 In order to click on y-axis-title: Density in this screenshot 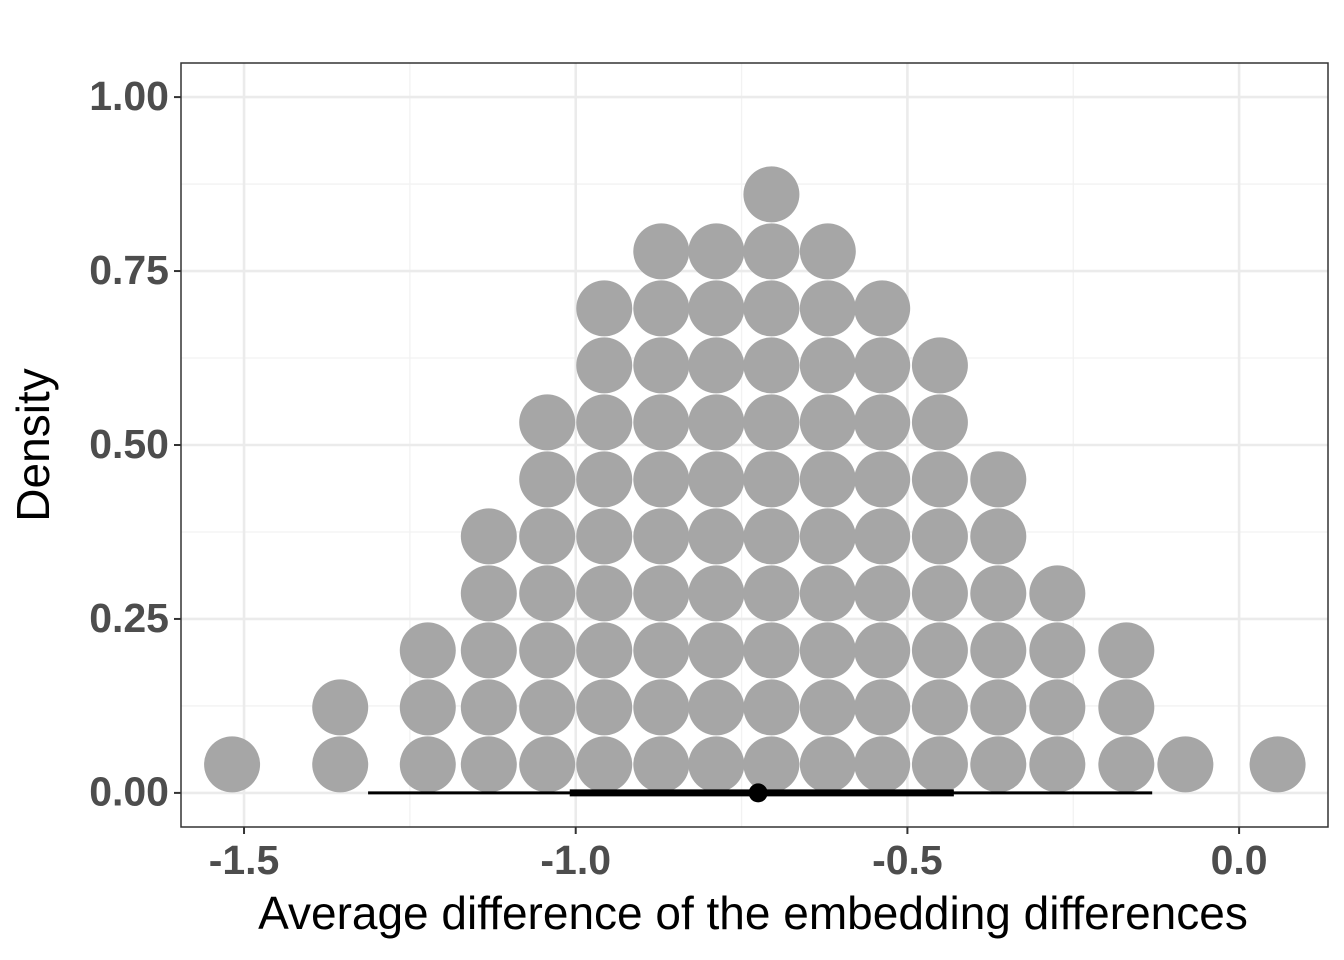, I will do `click(33, 444)`.